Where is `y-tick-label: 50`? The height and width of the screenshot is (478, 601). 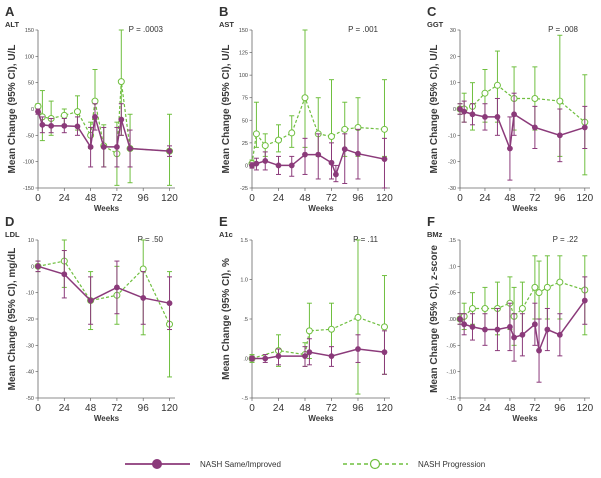
y-tick-label: 50 is located at coordinates (31, 84).